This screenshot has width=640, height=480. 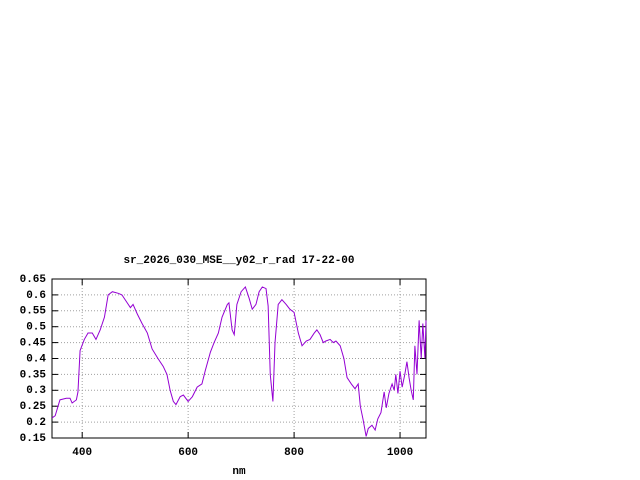 I want to click on chart-title: sr_2026_030_MSE__y02_r_rad 17-22-00, so click(x=238, y=261).